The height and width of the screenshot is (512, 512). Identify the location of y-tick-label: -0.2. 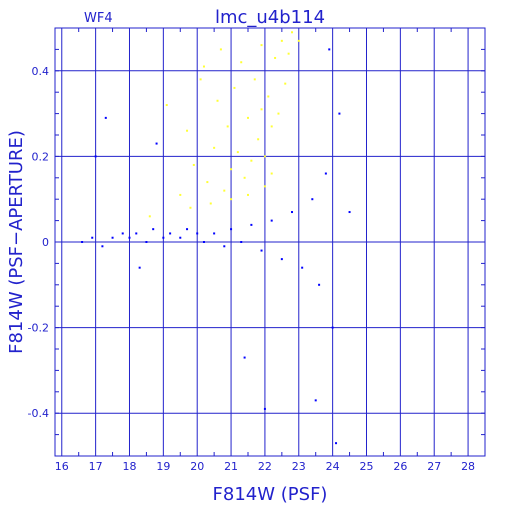
(38, 328).